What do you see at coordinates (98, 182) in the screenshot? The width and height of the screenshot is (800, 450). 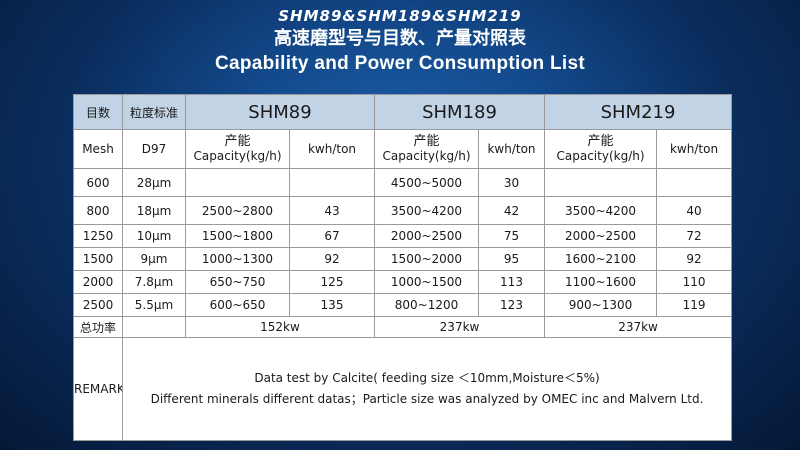 I see `cell-mesh: 600` at bounding box center [98, 182].